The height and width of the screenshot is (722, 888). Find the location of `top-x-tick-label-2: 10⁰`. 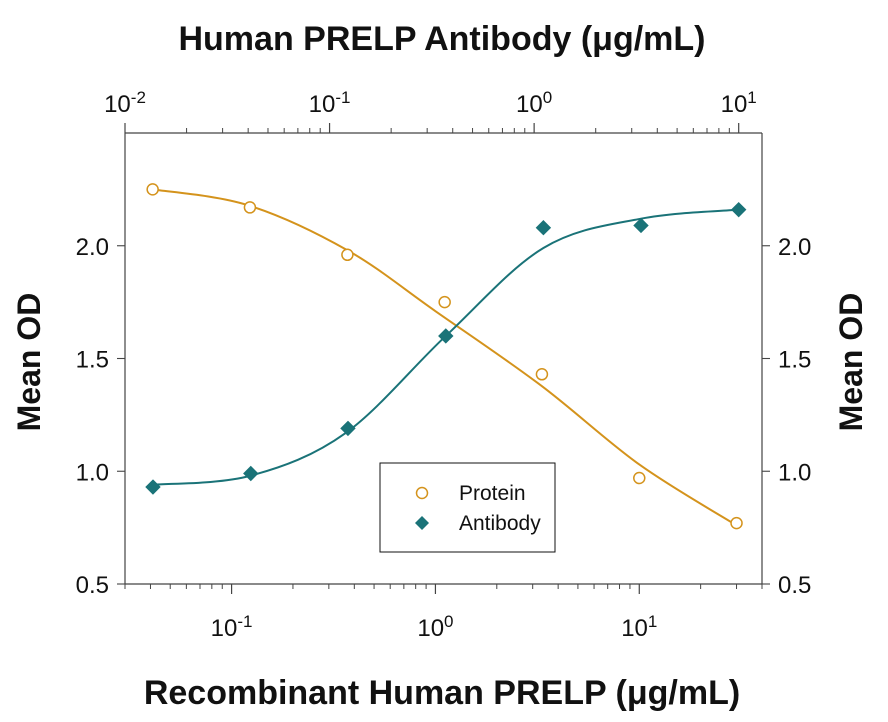

top-x-tick-label-2: 10⁰ is located at coordinates (534, 103).